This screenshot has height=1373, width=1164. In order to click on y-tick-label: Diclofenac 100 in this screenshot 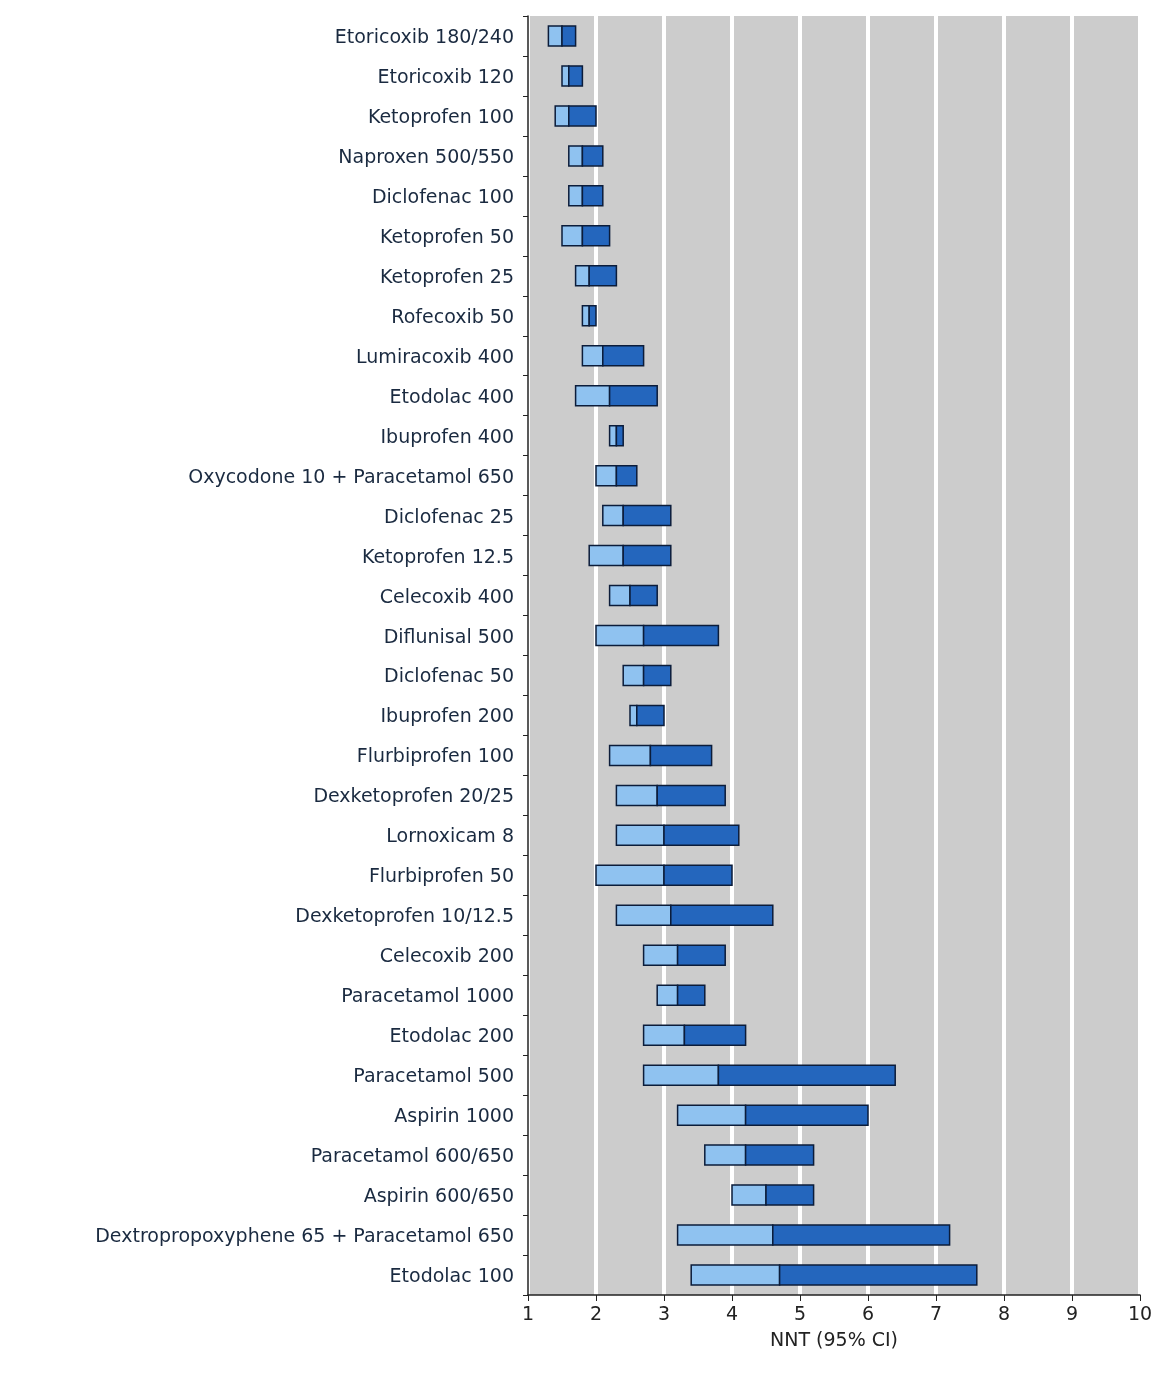, I will do `click(442, 195)`.